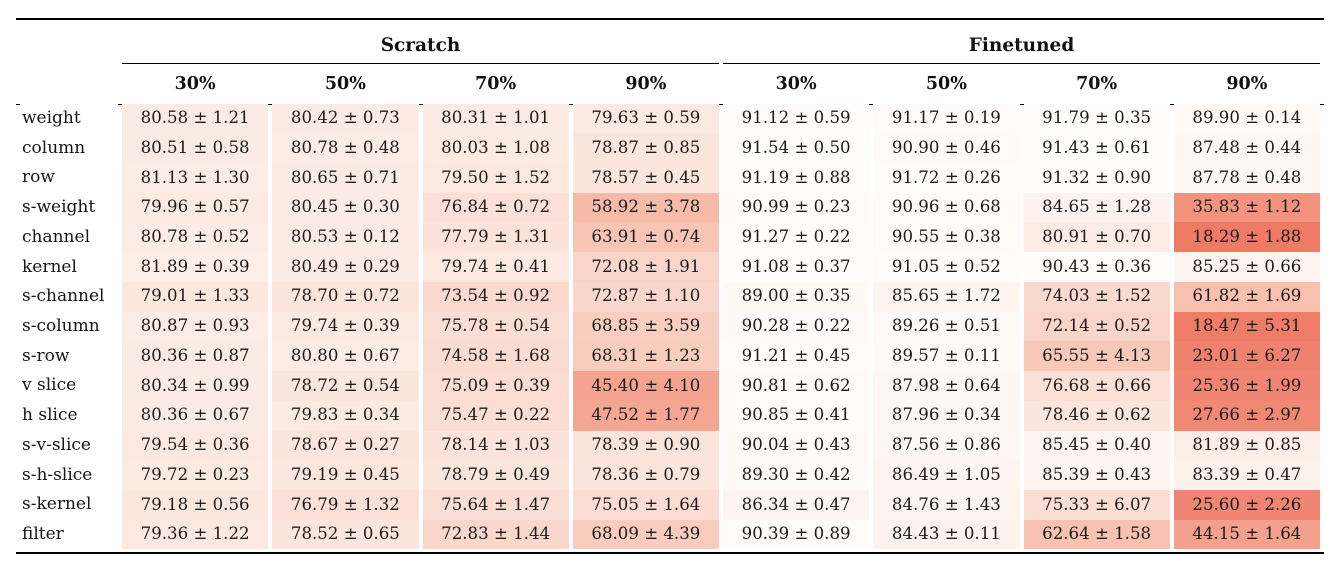 Image resolution: width=1336 pixels, height=568 pixels. What do you see at coordinates (195, 207) in the screenshot?
I see `data-cell: 79.96 ± 0.57` at bounding box center [195, 207].